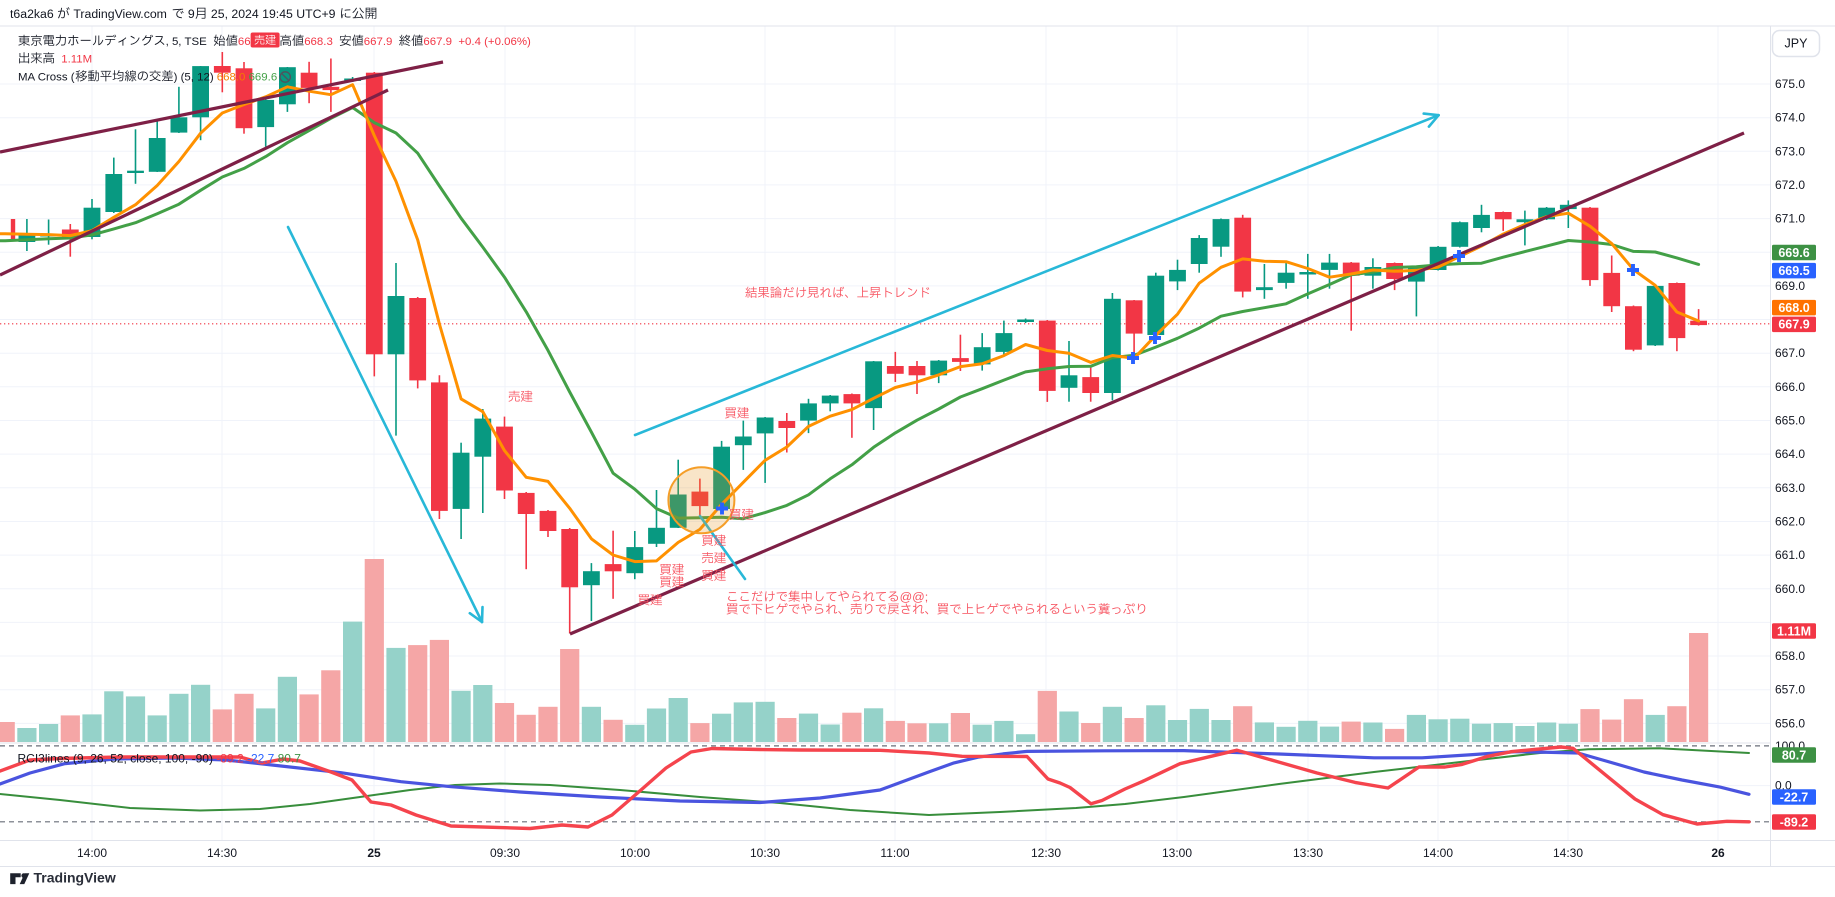 The width and height of the screenshot is (1835, 897). I want to click on svg-text: 658.0, so click(1790, 656).